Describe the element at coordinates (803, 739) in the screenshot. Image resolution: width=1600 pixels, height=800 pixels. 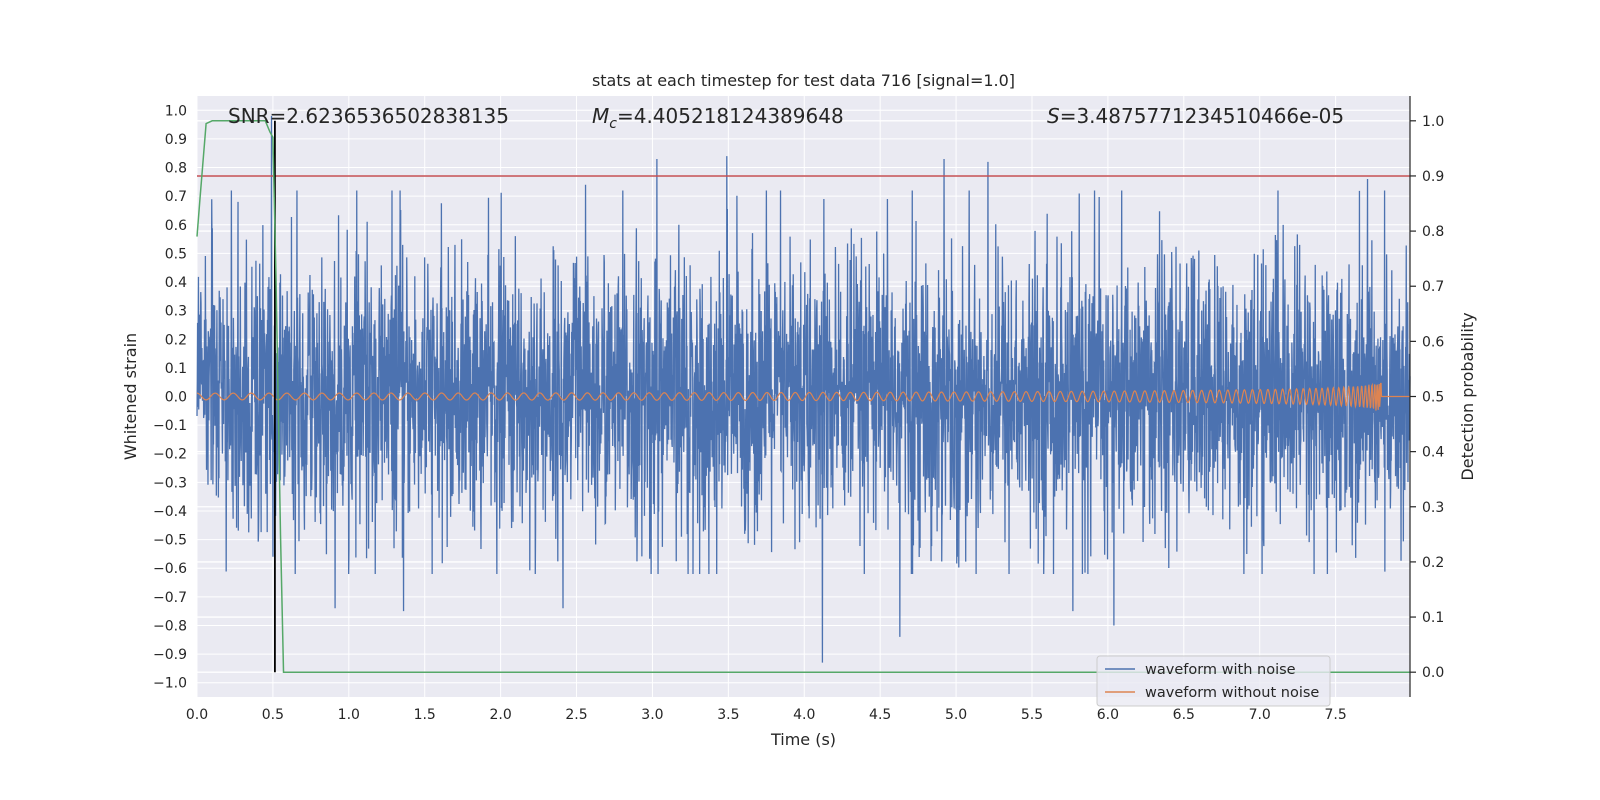
I see `x-axis-label: Time (s)` at that location.